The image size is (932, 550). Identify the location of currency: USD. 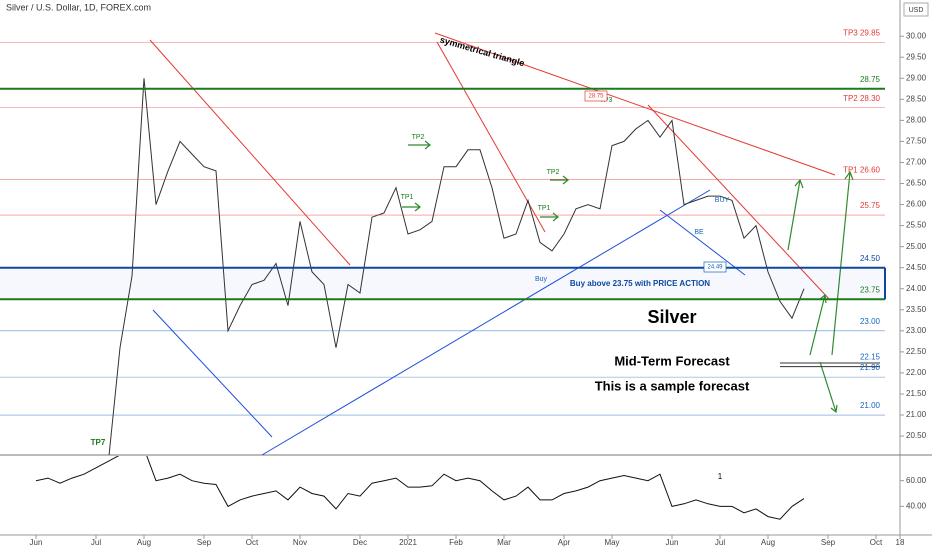
(916, 10).